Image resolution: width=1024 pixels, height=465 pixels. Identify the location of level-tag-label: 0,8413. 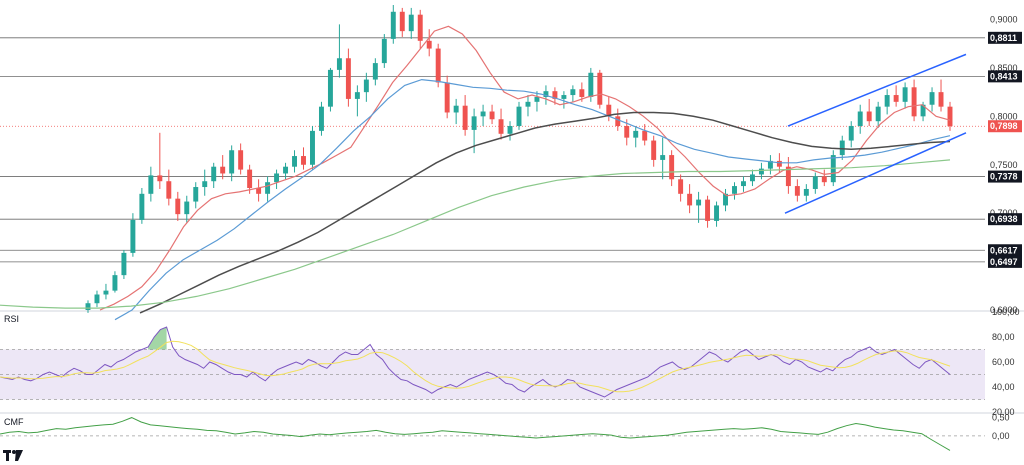
(1004, 76).